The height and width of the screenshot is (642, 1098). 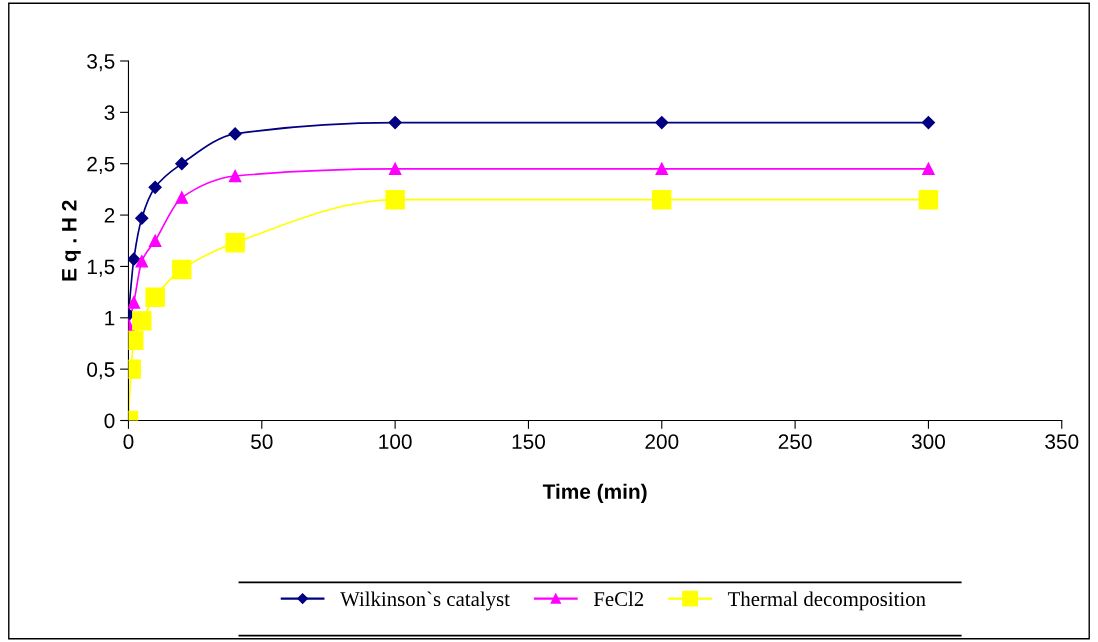 What do you see at coordinates (101, 62) in the screenshot?
I see `y-tick-label: 3,5` at bounding box center [101, 62].